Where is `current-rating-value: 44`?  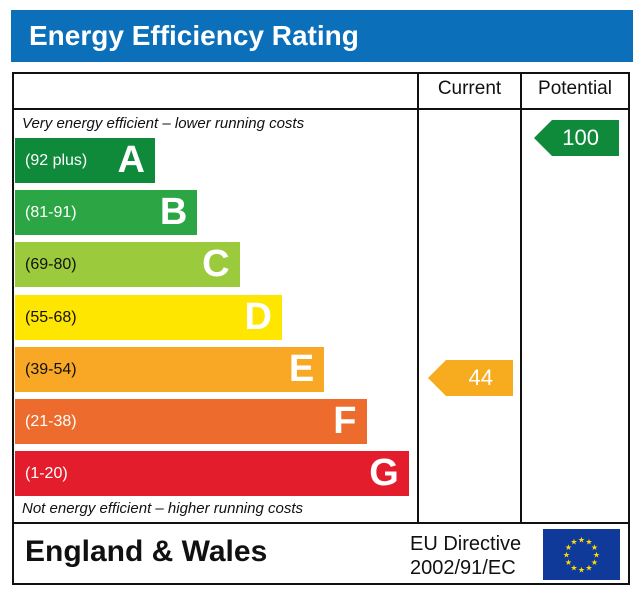 current-rating-value: 44 is located at coordinates (480, 377).